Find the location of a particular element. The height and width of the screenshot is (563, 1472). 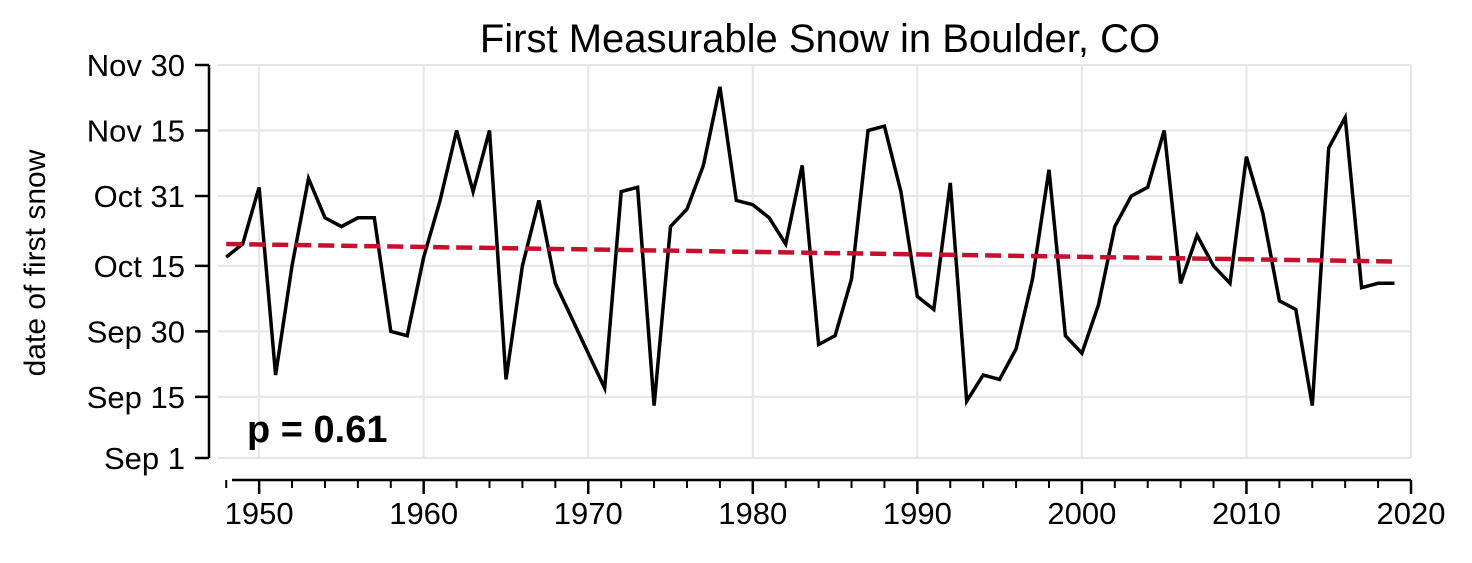

y-tick-label: Nov 15 is located at coordinates (136, 131).